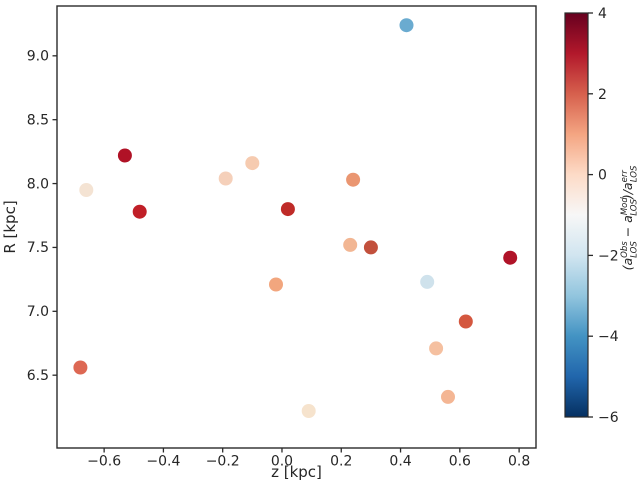  I want to click on y-tick-label: 8.5, so click(38, 120).